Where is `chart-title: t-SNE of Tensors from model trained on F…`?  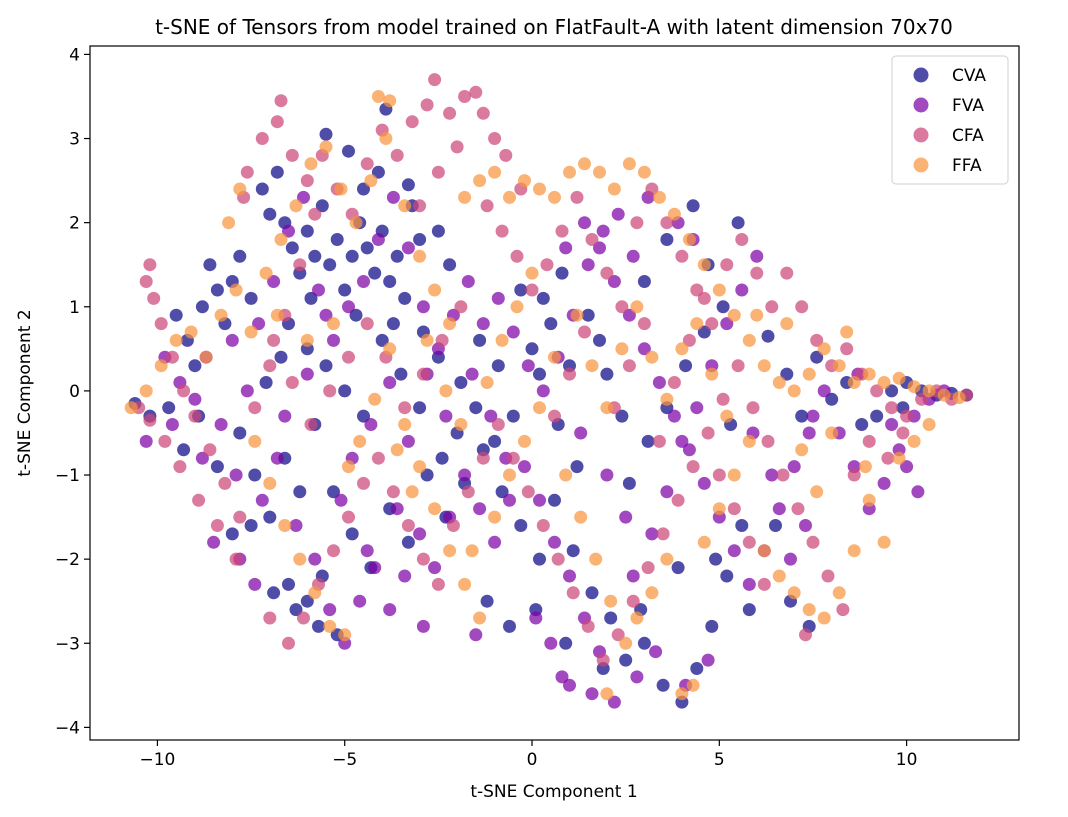 chart-title: t-SNE of Tensors from model trained on F… is located at coordinates (554, 27).